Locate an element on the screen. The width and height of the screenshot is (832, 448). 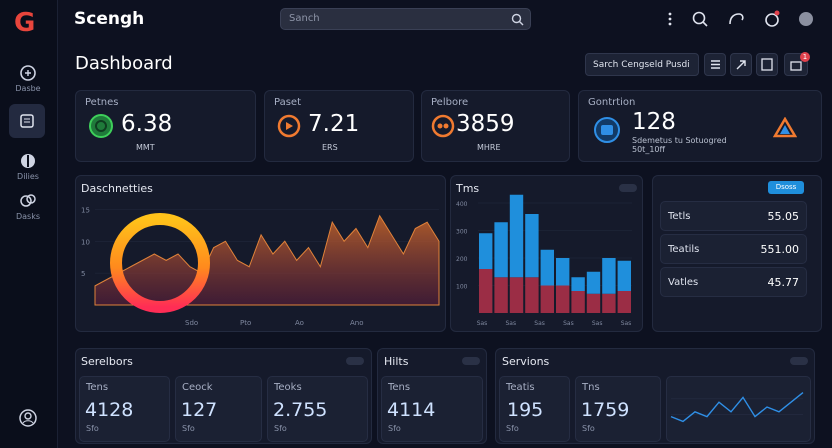
metric-value: 127 is located at coordinates (199, 410).